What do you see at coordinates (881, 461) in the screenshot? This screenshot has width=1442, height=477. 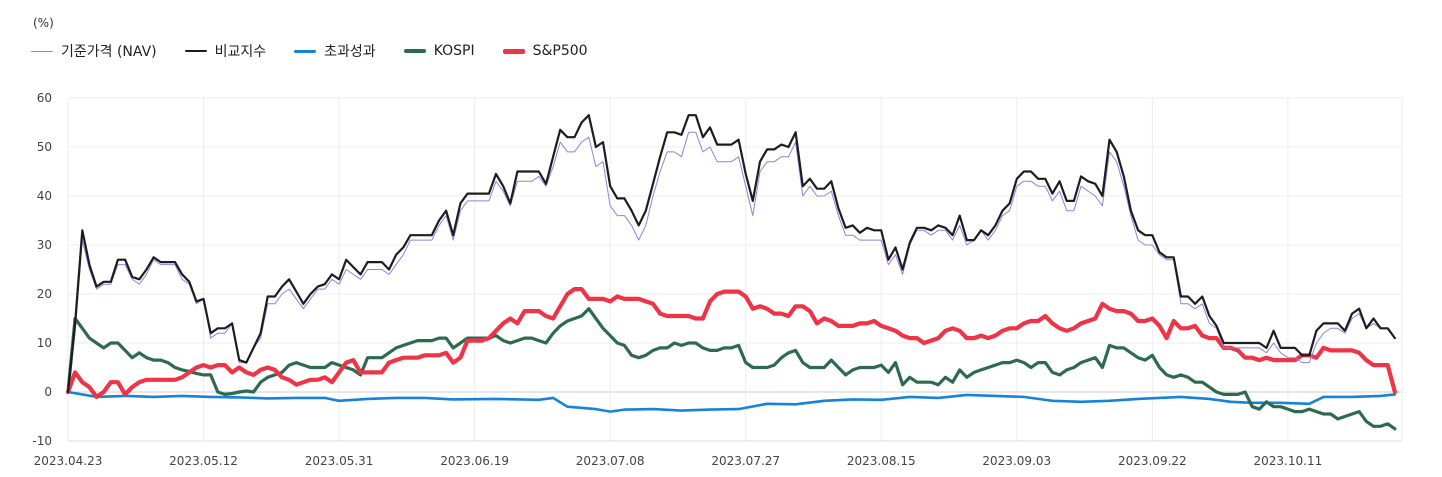 I see `x-tick-label: 2023.08.15` at bounding box center [881, 461].